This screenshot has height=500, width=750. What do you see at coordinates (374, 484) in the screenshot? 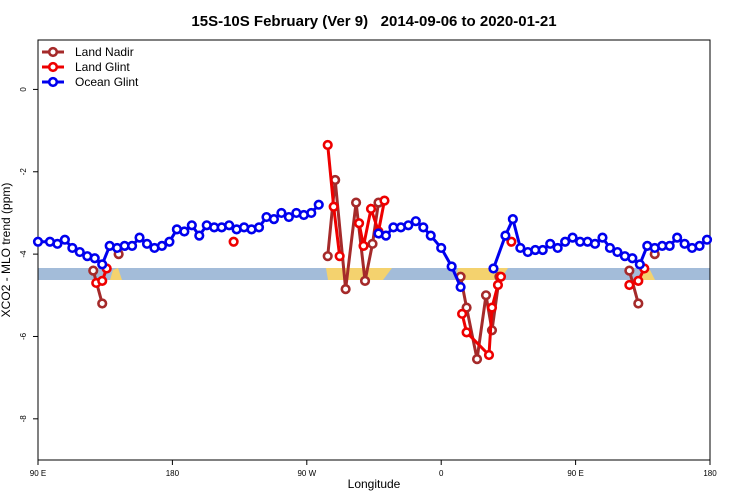
I see `x-axis-label: Longitude` at bounding box center [374, 484].